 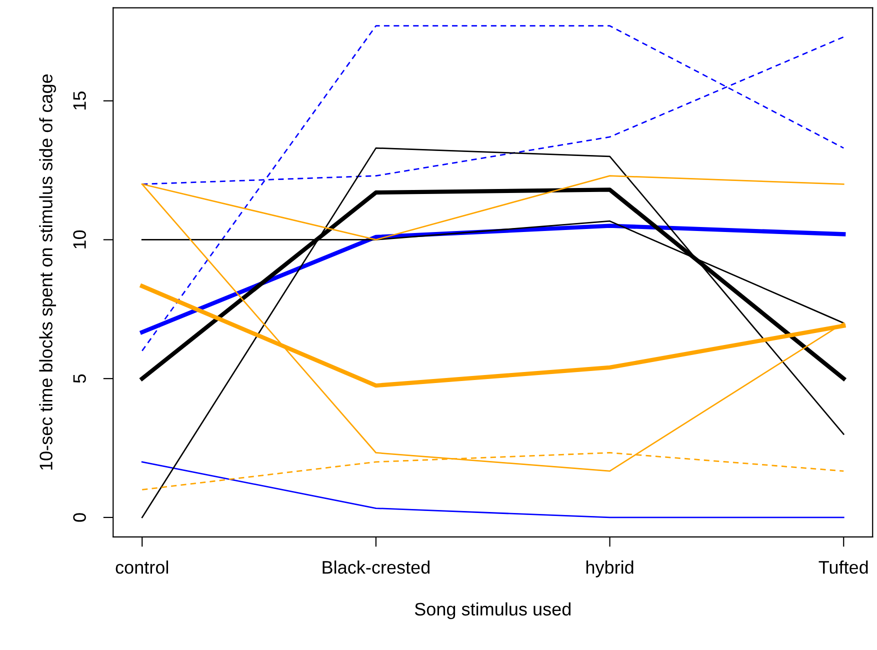 What do you see at coordinates (79, 378) in the screenshot?
I see `y-tick-label: 5` at bounding box center [79, 378].